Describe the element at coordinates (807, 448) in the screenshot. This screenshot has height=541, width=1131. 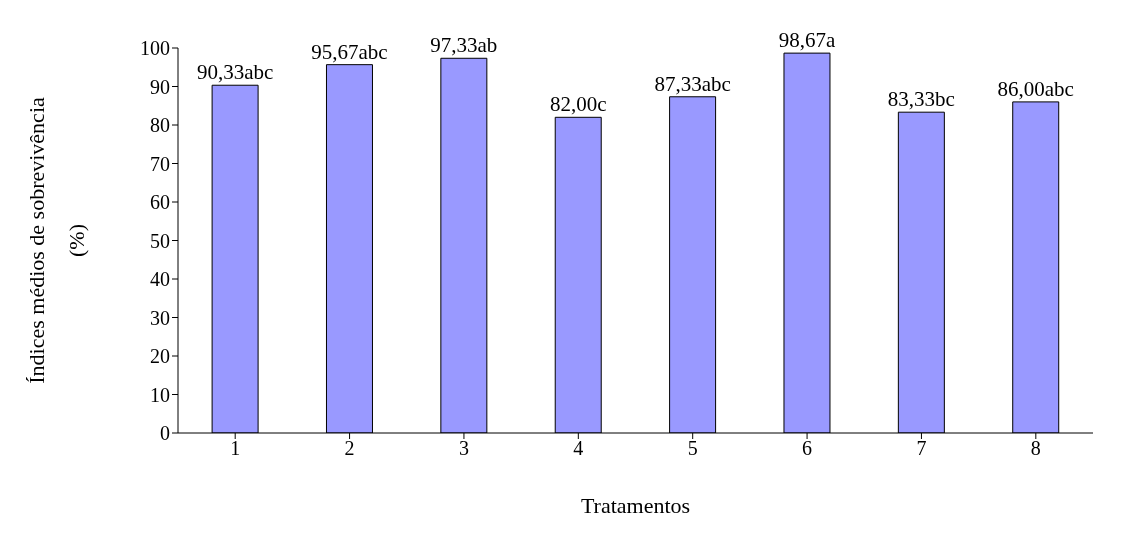
I see `x-tick-label: 6` at that location.